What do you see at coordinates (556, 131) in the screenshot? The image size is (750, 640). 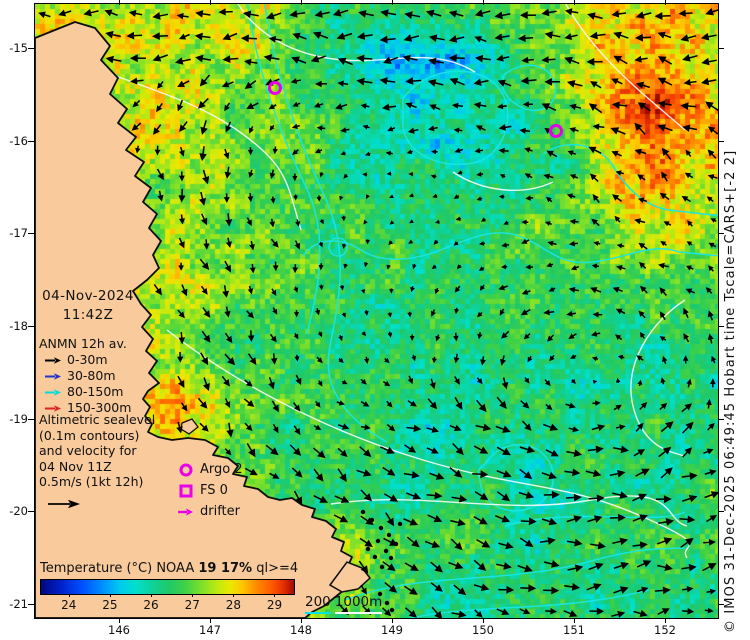 I see `argo-float-marker` at bounding box center [556, 131].